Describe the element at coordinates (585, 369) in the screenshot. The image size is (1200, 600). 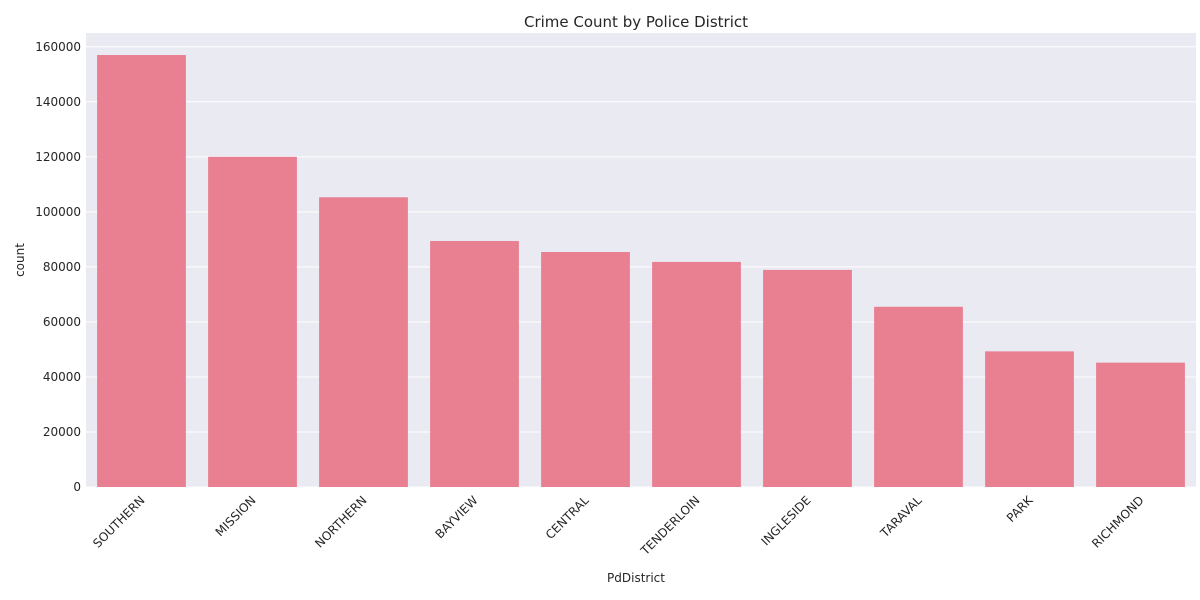
I see `bar-central` at that location.